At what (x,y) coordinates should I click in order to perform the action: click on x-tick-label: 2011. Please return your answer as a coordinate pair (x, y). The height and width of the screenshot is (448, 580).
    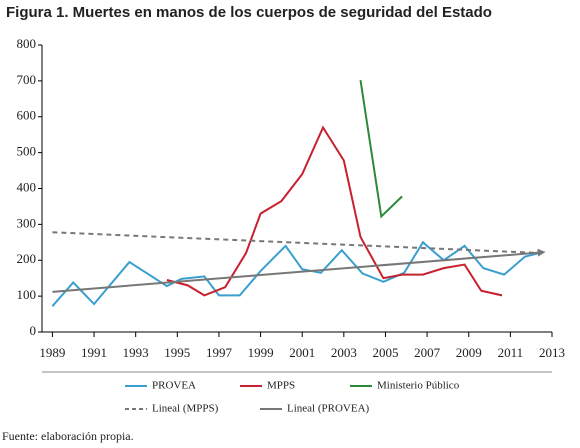
    Looking at the image, I should click on (511, 352).